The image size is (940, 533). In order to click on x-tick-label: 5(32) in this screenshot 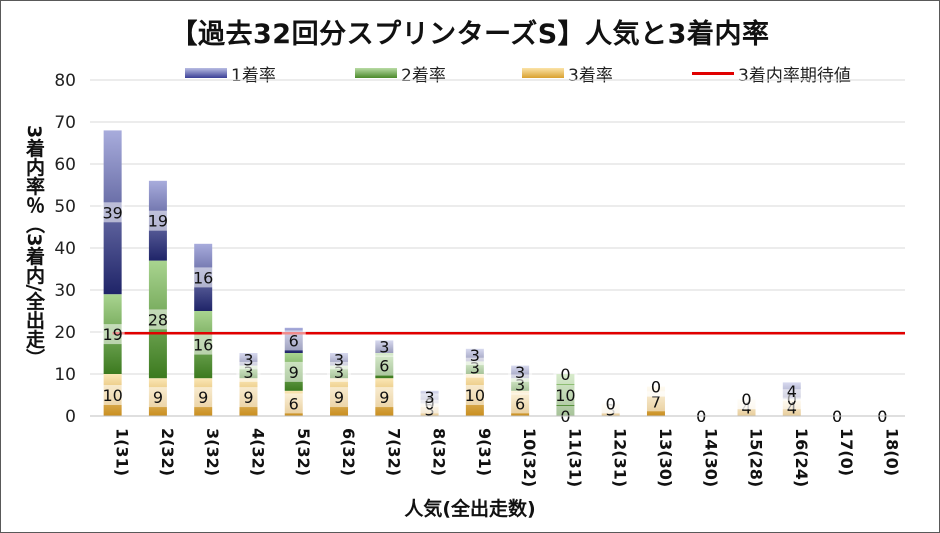, I will do `click(303, 452)`.